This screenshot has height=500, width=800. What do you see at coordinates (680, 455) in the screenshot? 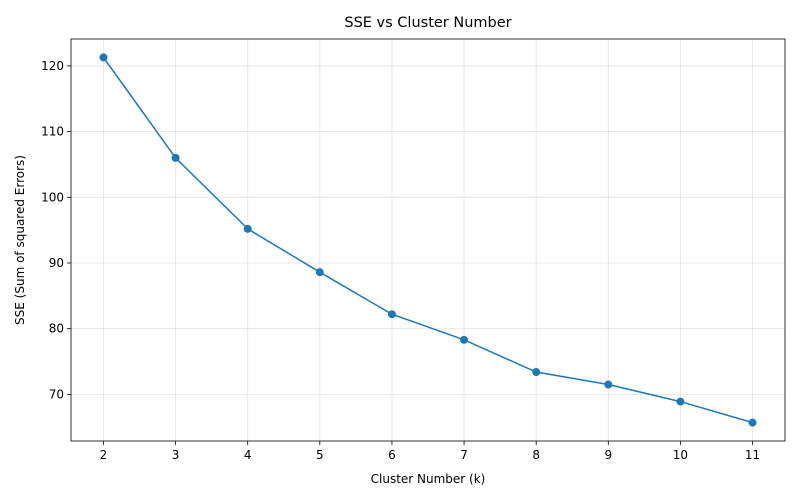
I see `x-tick-label: 10` at bounding box center [680, 455].